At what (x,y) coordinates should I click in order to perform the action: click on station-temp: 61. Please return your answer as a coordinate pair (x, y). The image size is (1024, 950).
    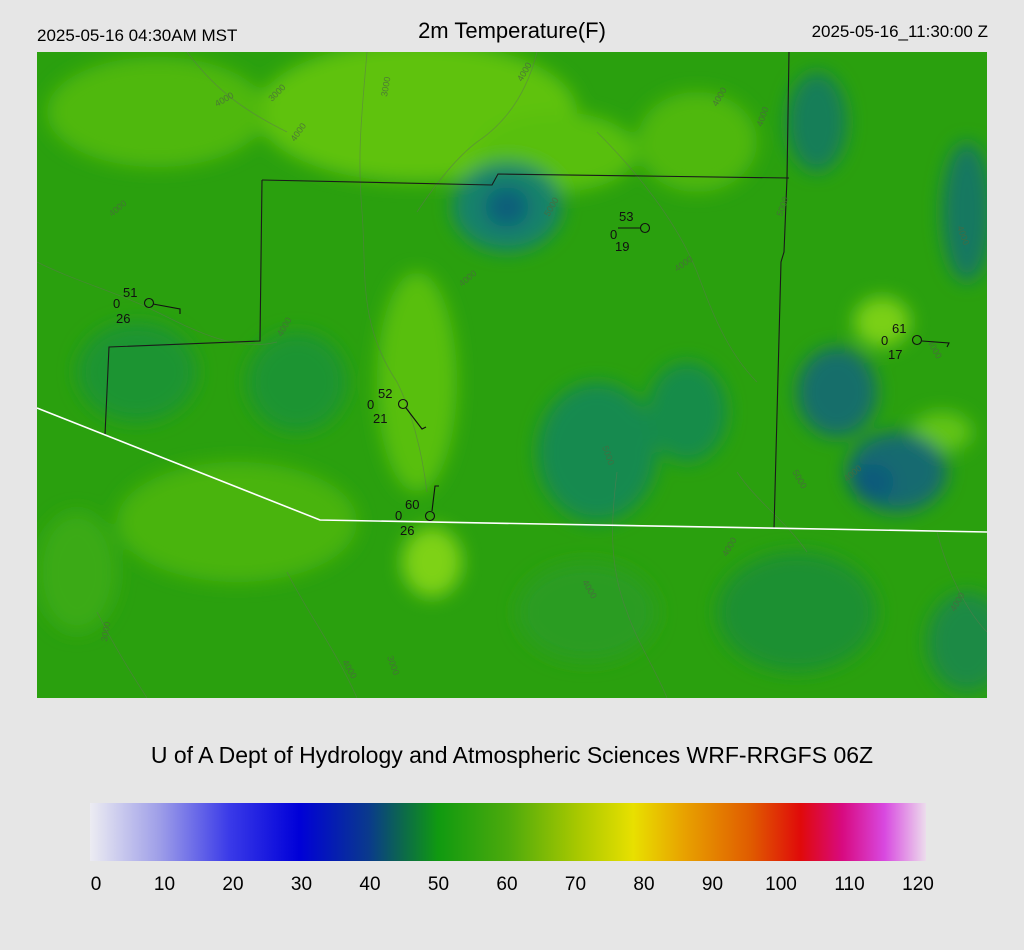
    Looking at the image, I should click on (899, 328).